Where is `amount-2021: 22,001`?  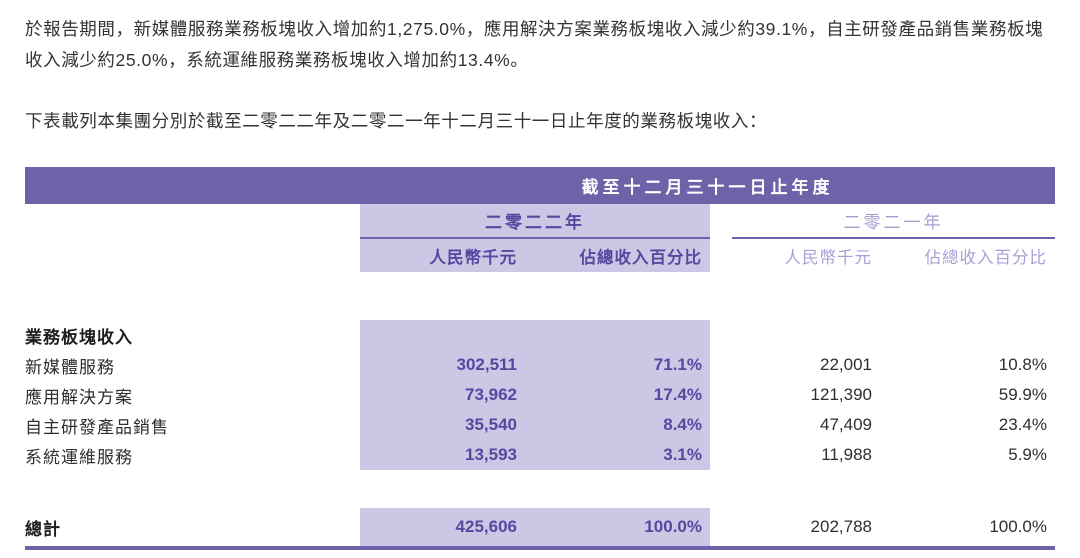
amount-2021: 22,001 is located at coordinates (846, 364).